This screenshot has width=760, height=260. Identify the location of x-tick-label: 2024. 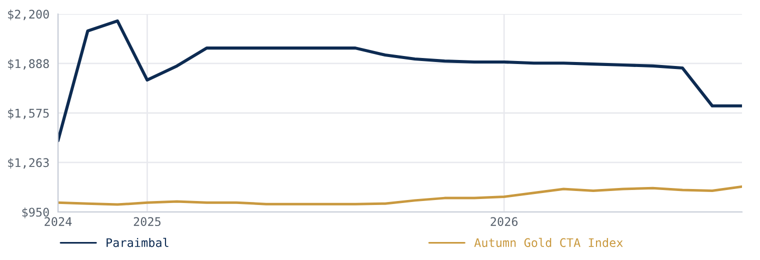
(58, 221).